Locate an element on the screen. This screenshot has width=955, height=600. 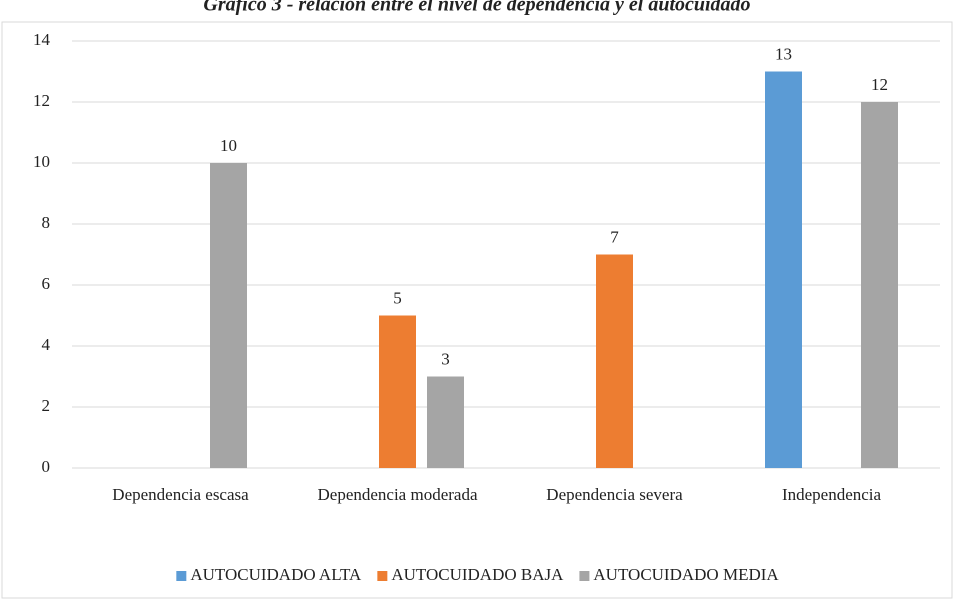
y-tick-label: 12 is located at coordinates (41, 100).